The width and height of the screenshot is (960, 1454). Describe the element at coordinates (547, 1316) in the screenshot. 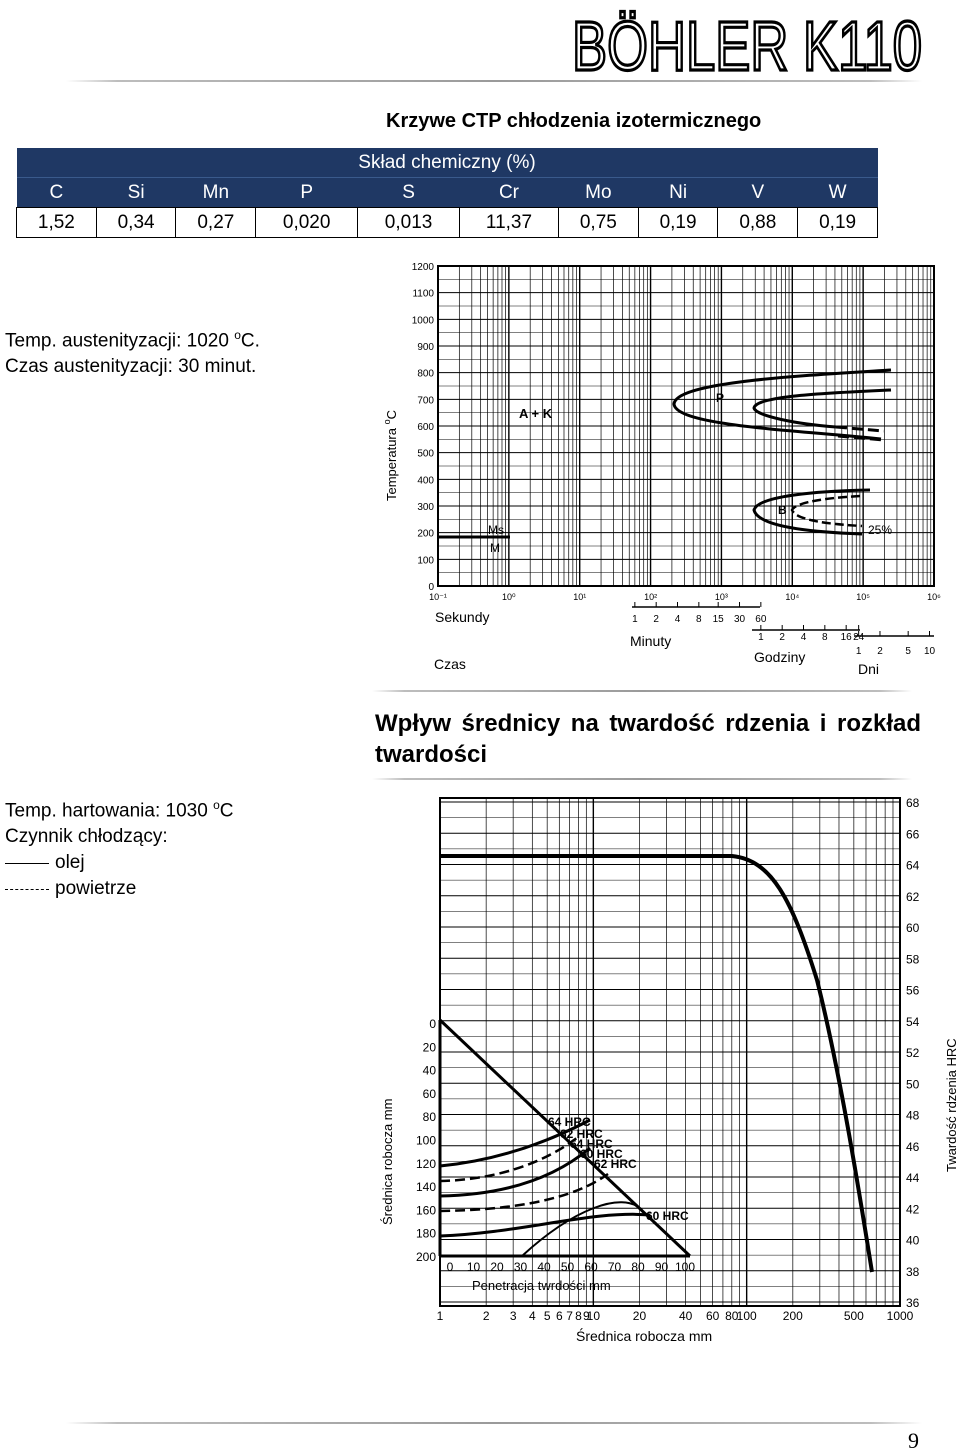

I see `bottom-tick-label: 5` at that location.